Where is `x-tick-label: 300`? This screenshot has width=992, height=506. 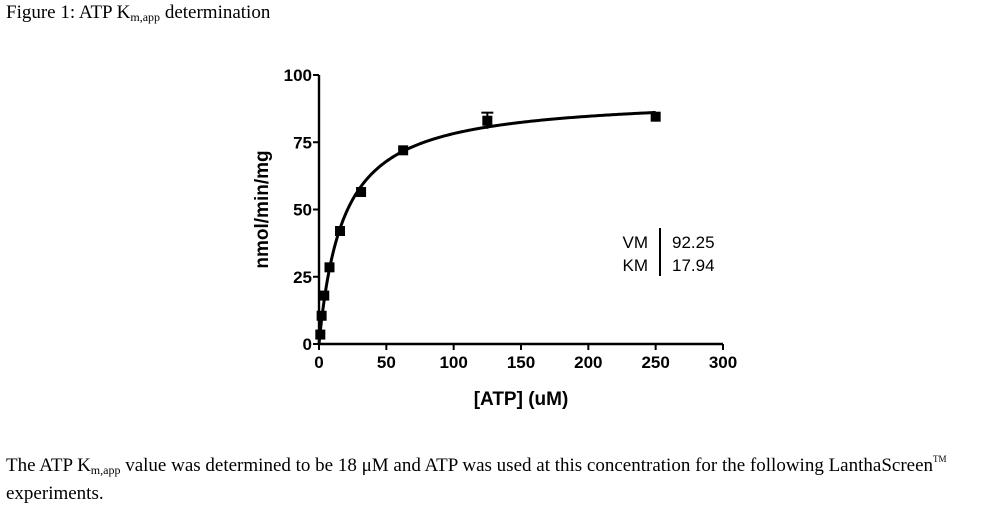 x-tick-label: 300 is located at coordinates (723, 362).